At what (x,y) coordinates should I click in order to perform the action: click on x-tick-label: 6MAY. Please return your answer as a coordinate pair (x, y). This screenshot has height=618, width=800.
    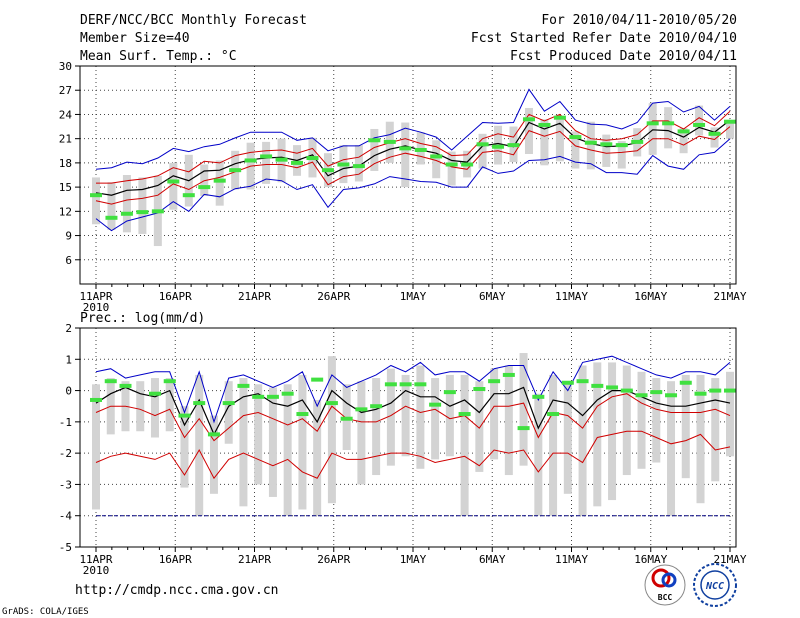
    Looking at the image, I should click on (492, 559).